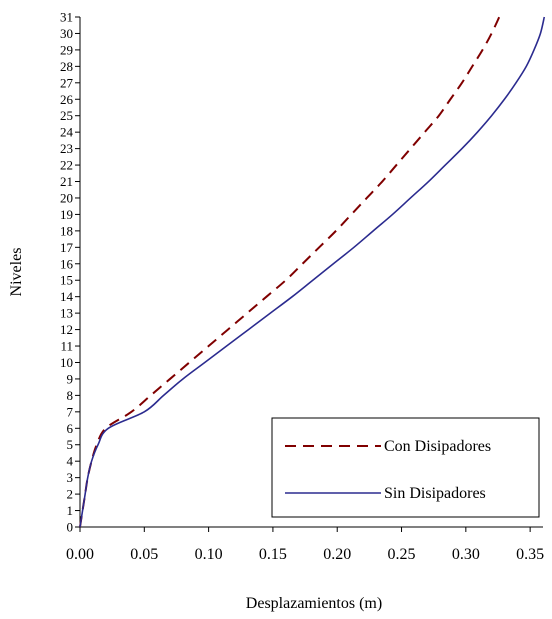  What do you see at coordinates (435, 493) in the screenshot?
I see `legend-label-sin-disipadores: Sin Disipadores` at bounding box center [435, 493].